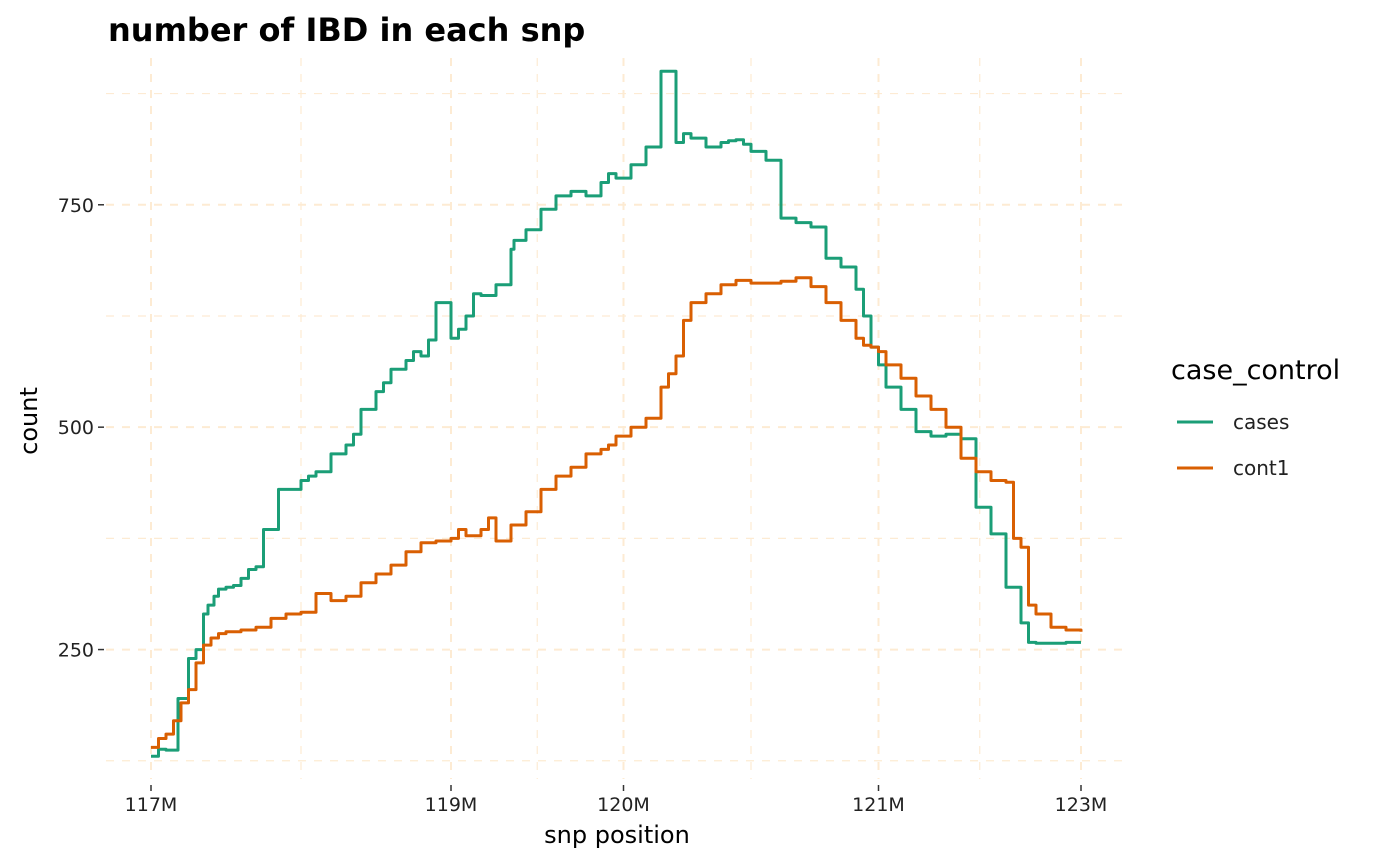  What do you see at coordinates (878, 805) in the screenshot?
I see `x-tick-label: 121M` at bounding box center [878, 805].